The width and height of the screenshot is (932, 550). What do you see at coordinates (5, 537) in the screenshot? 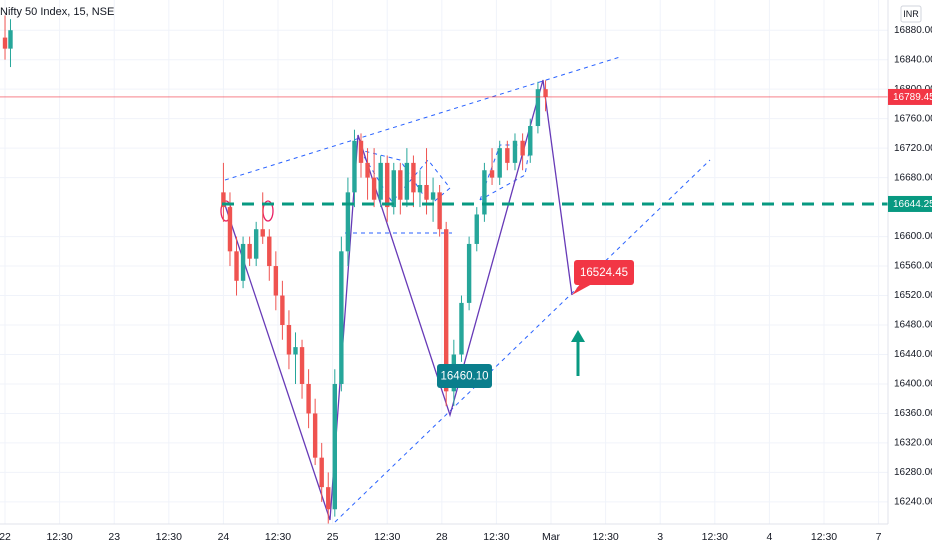
I see `x-tick-label: 22` at bounding box center [5, 537].